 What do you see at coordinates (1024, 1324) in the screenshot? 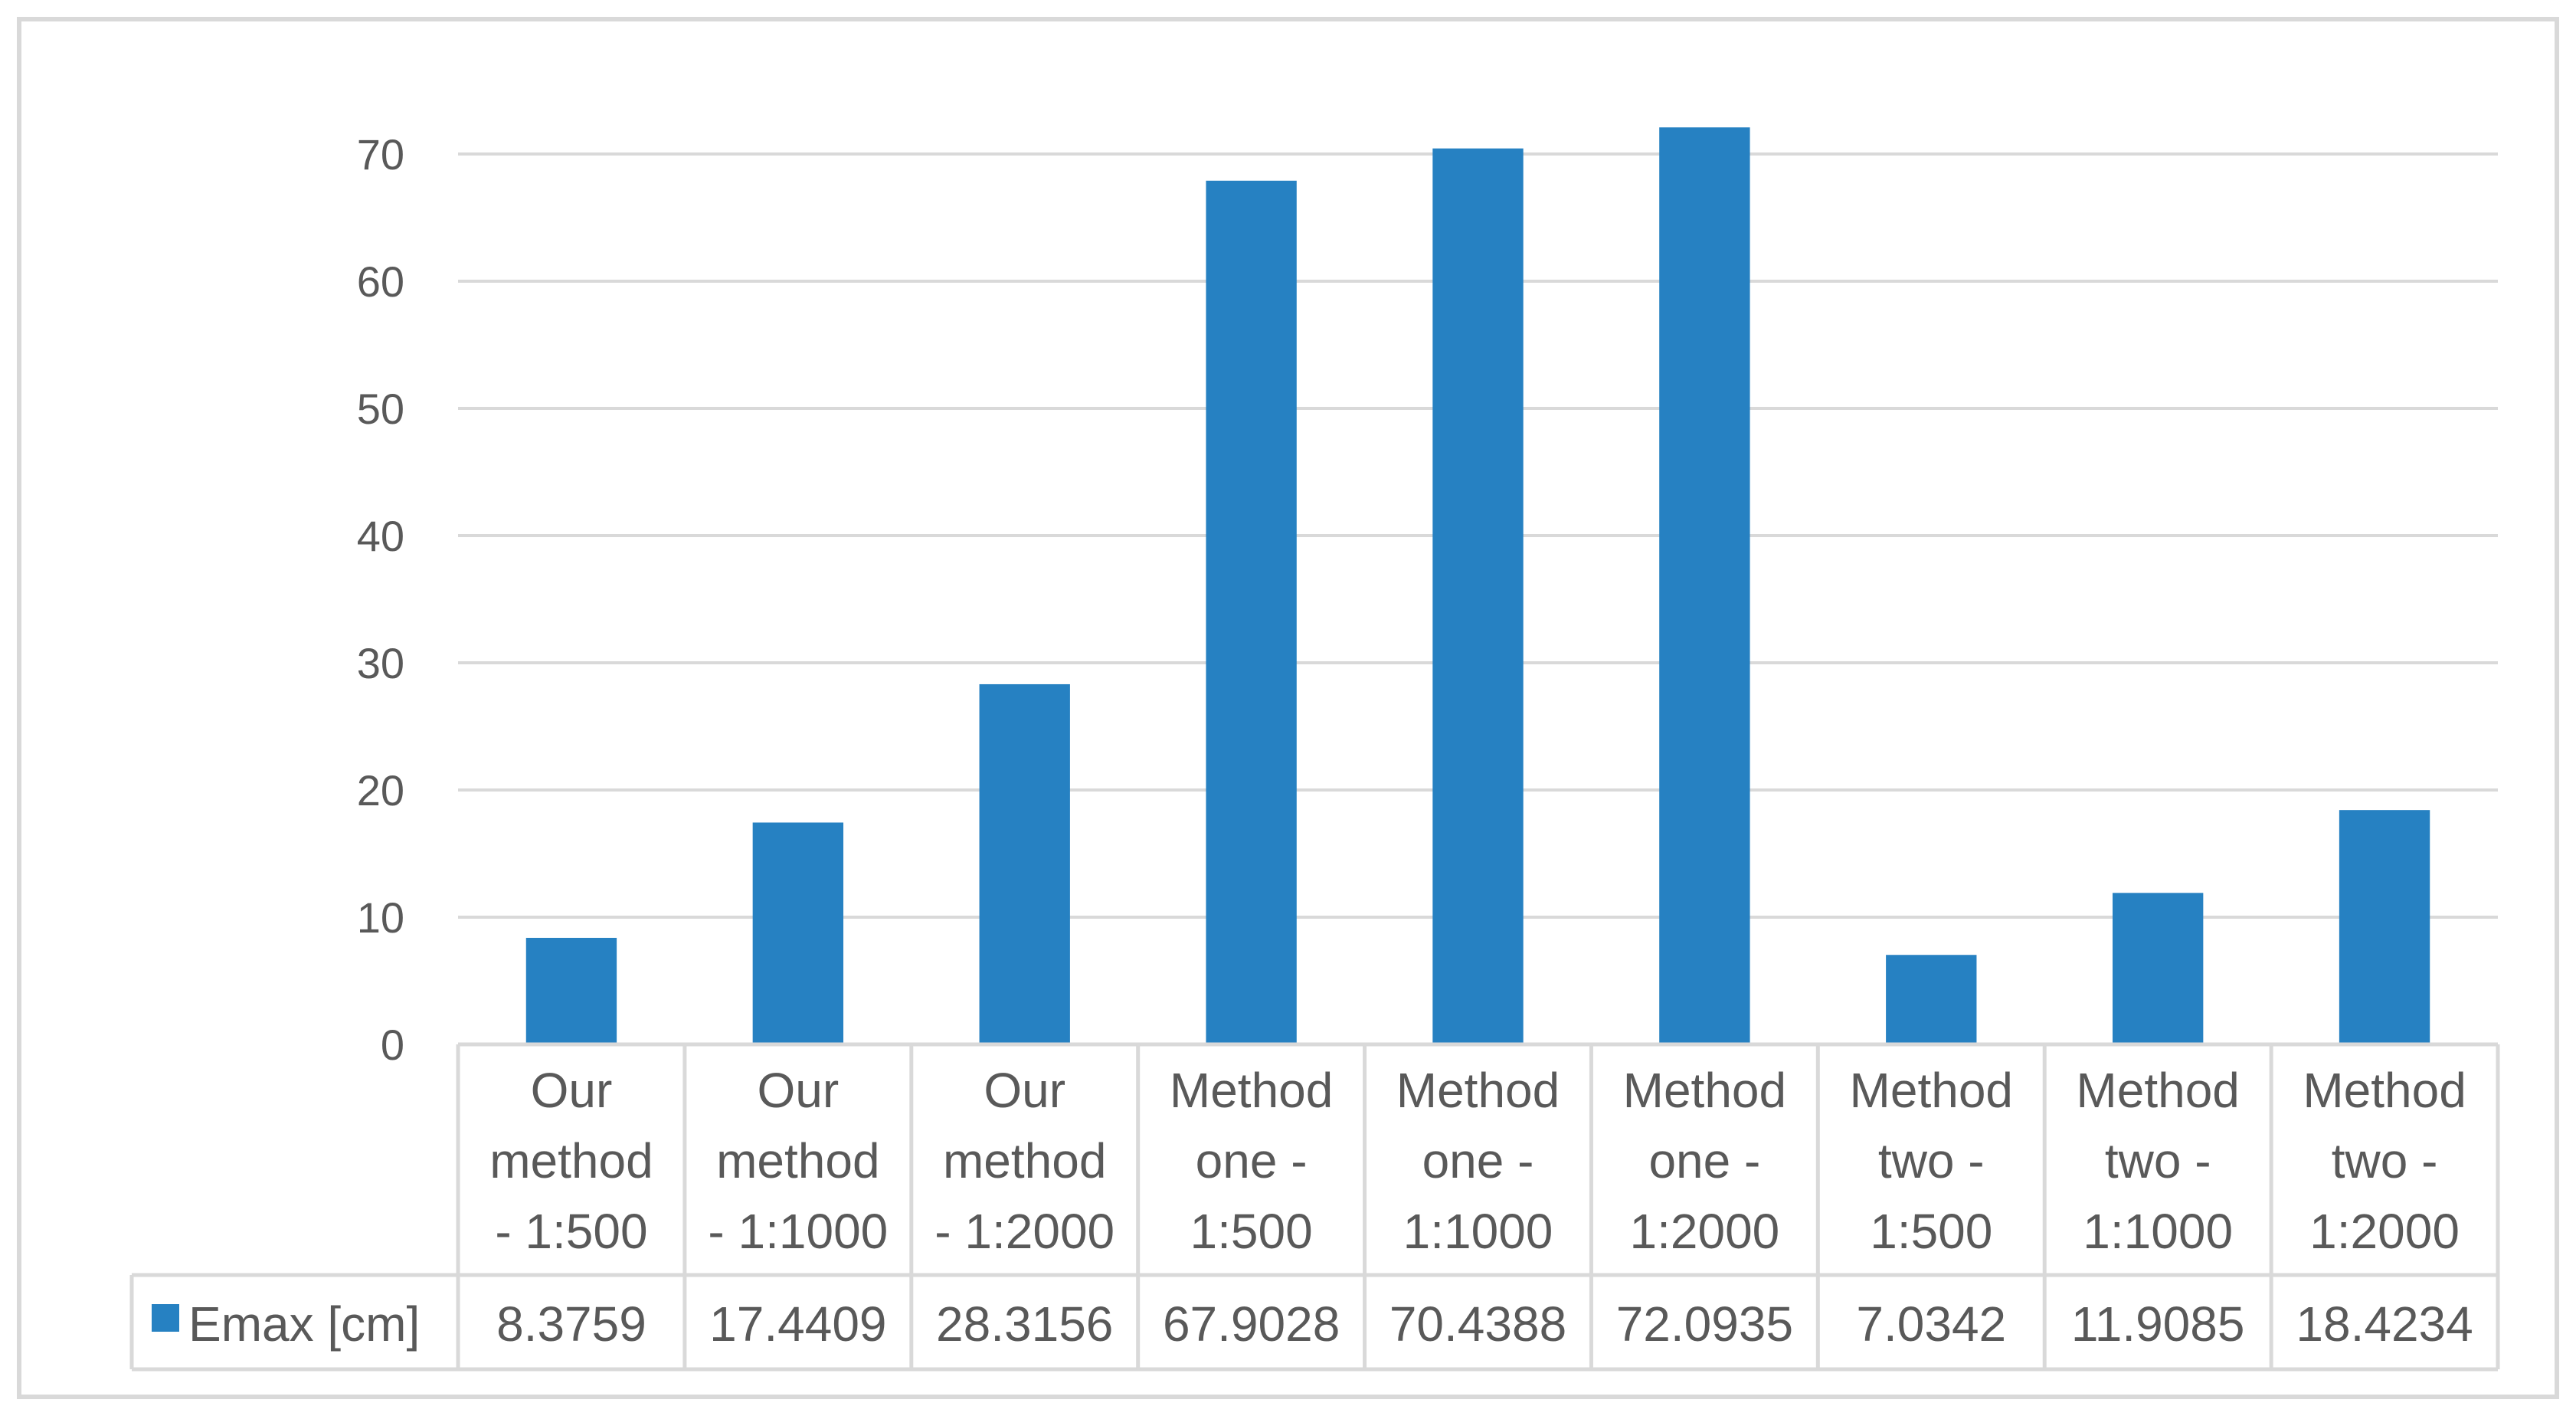
I see `data-label: 28.3156` at bounding box center [1024, 1324].